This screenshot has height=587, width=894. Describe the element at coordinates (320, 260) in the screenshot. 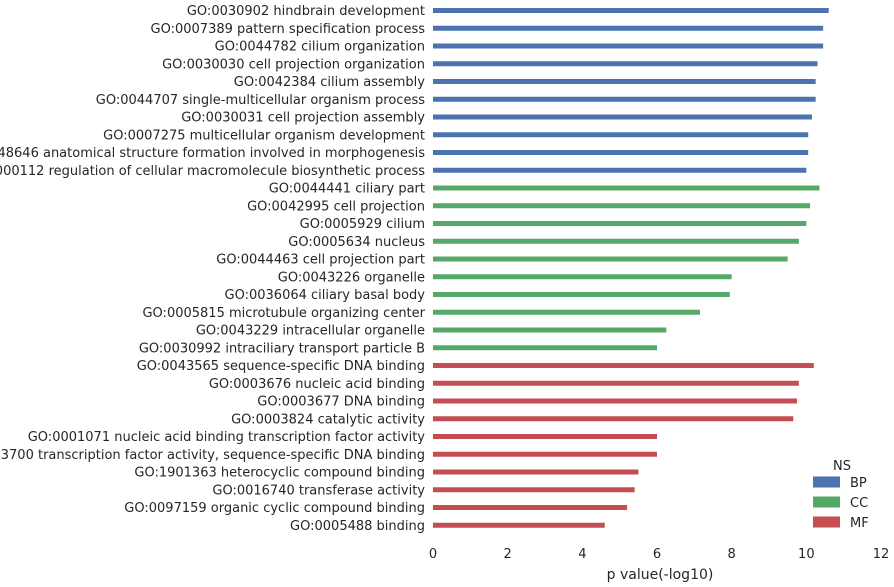

I see `category-label: GO:0044463 cell projection part` at that location.